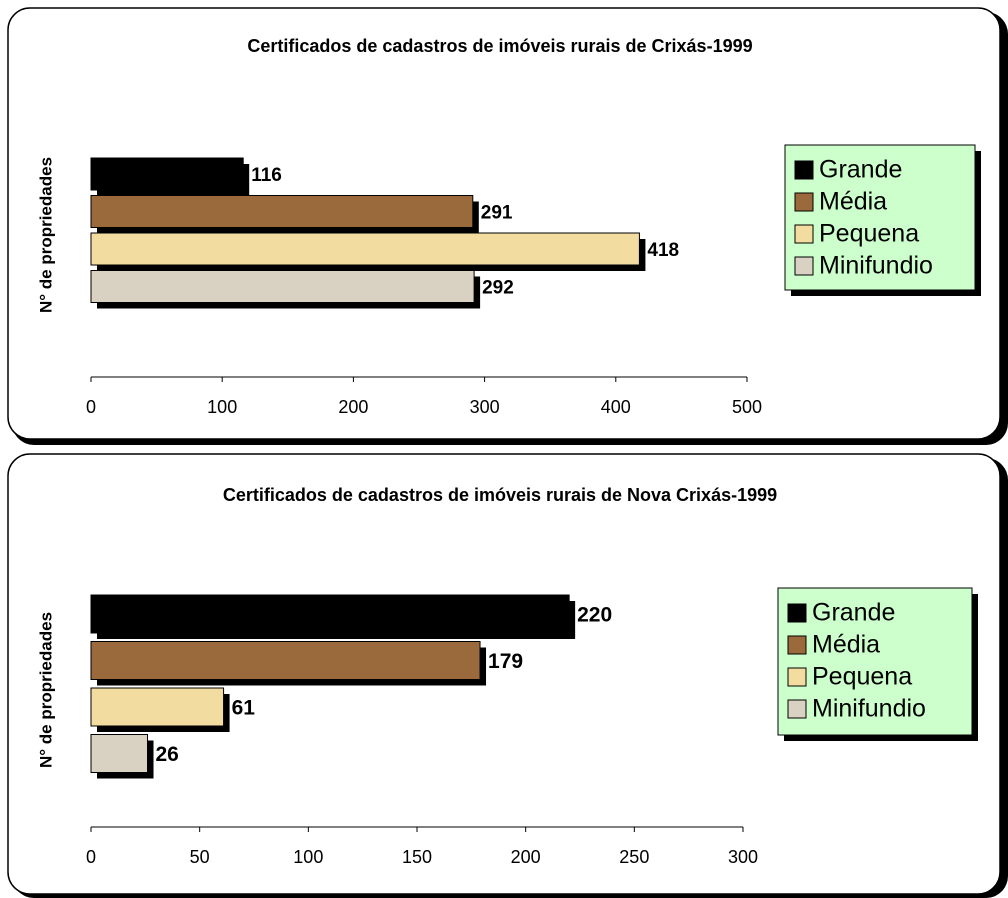 The image size is (1008, 898). What do you see at coordinates (497, 213) in the screenshot?
I see `value-label: 291` at bounding box center [497, 213].